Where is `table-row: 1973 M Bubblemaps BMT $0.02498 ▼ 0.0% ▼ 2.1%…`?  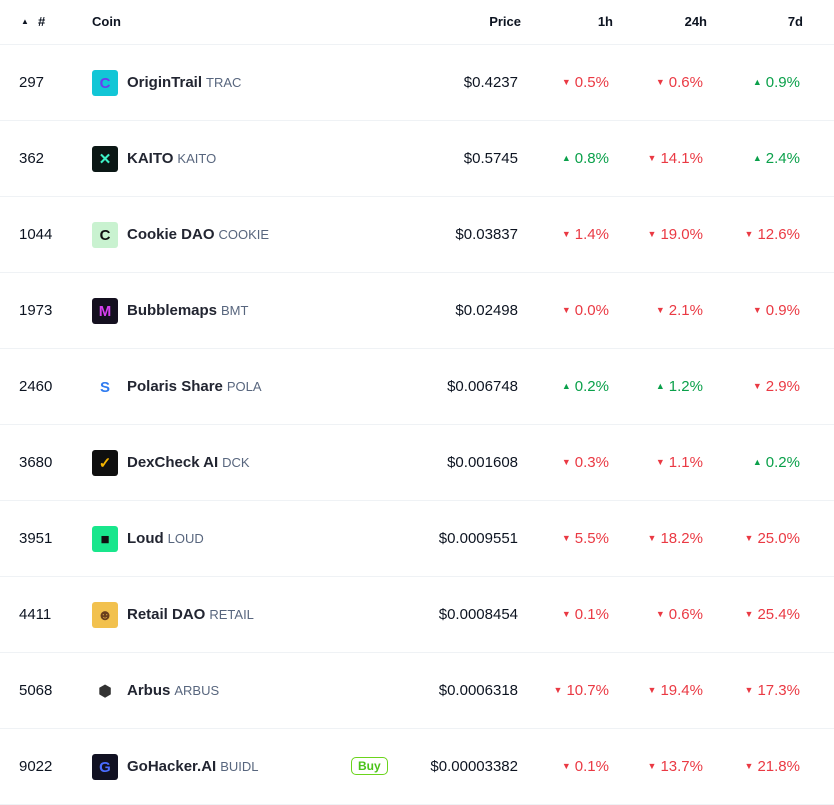 table-row: 1973 M Bubblemaps BMT $0.02498 ▼ 0.0% ▼ 2.1%… is located at coordinates (417, 311).